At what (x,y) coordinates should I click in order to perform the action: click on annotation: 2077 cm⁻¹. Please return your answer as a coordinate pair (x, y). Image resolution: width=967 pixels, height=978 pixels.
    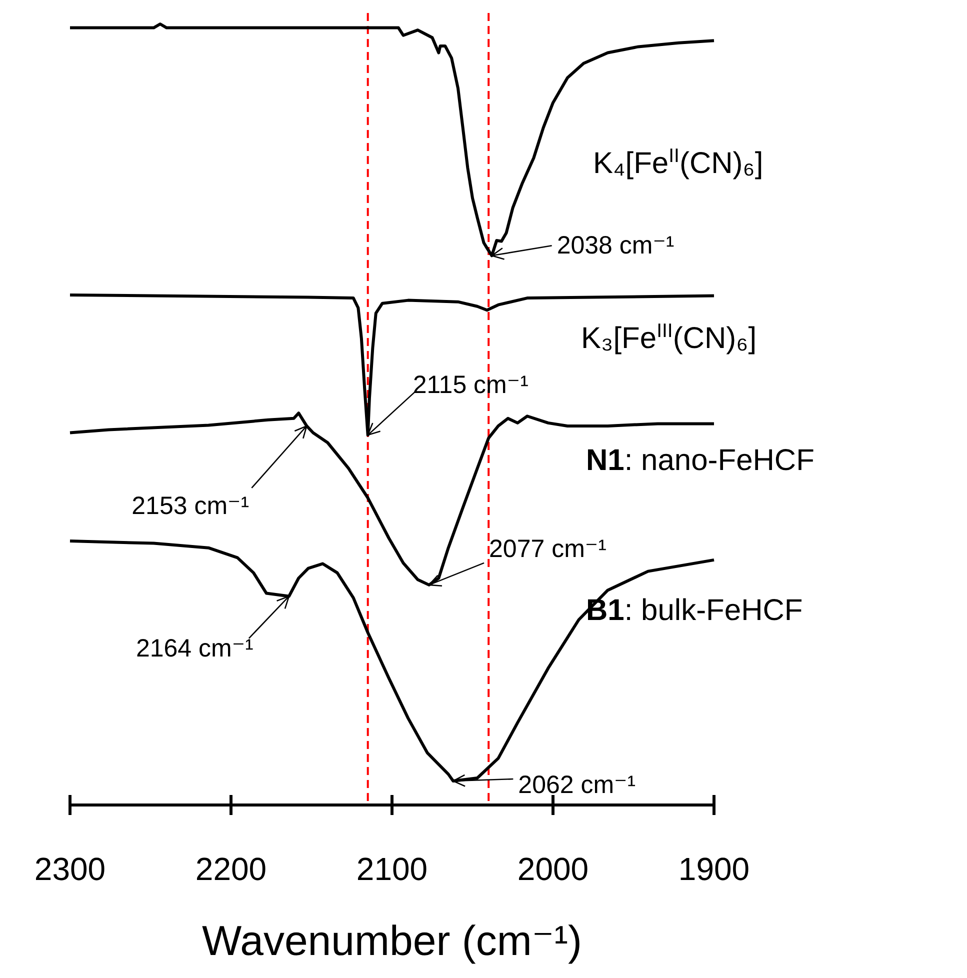
    Looking at the image, I should click on (547, 548).